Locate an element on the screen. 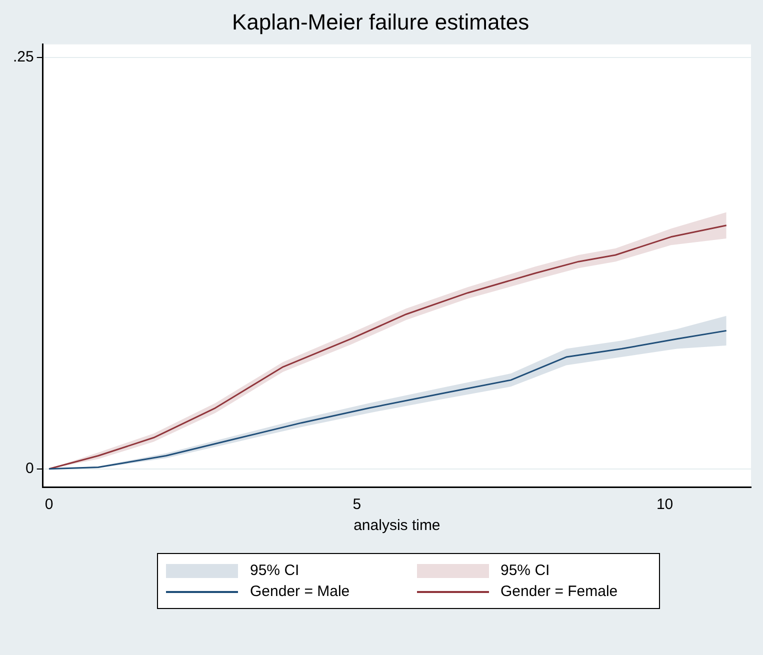 This screenshot has height=655, width=763. x-axis-title: analysis time is located at coordinates (397, 525).